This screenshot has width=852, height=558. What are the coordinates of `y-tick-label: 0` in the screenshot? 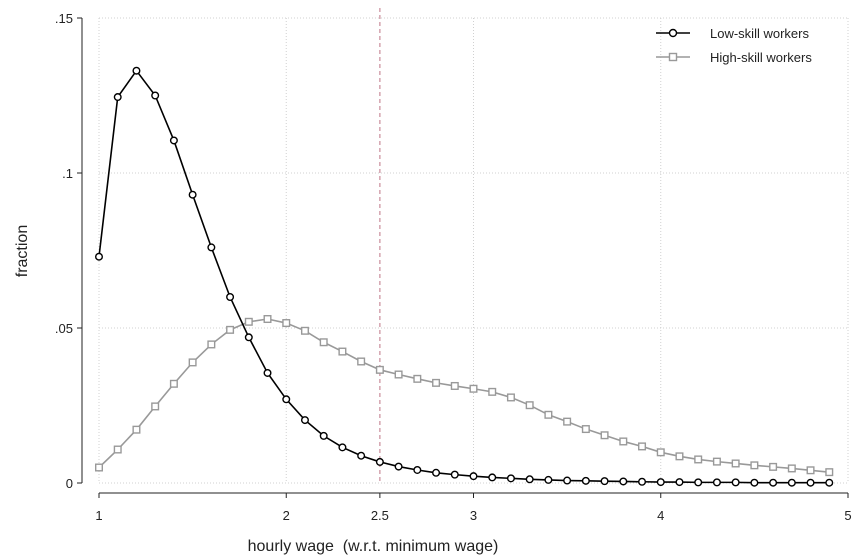 It's located at (69, 483).